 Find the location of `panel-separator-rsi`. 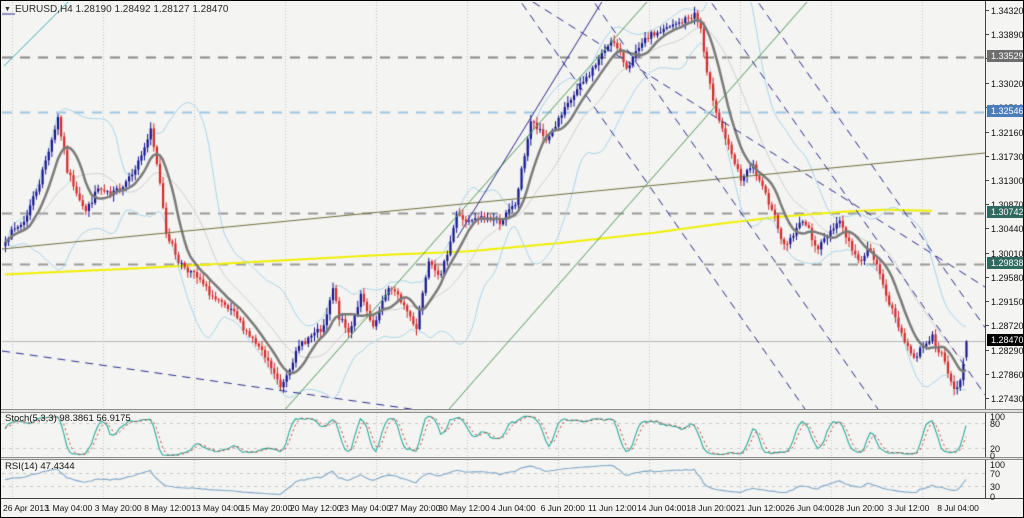

panel-separator-rsi is located at coordinates (512, 458).